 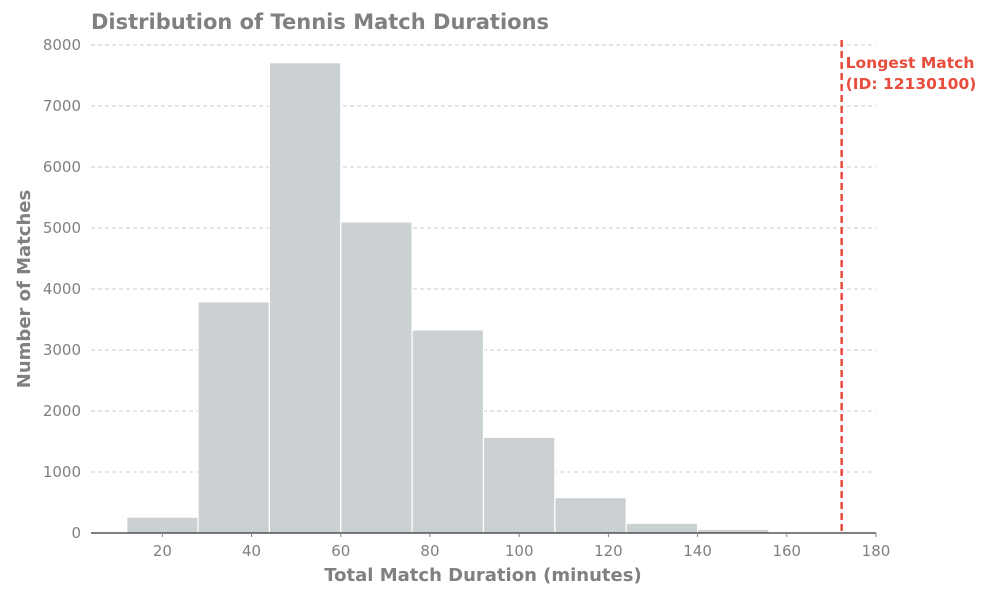 What do you see at coordinates (786, 551) in the screenshot?
I see `x-tick-label: 160` at bounding box center [786, 551].